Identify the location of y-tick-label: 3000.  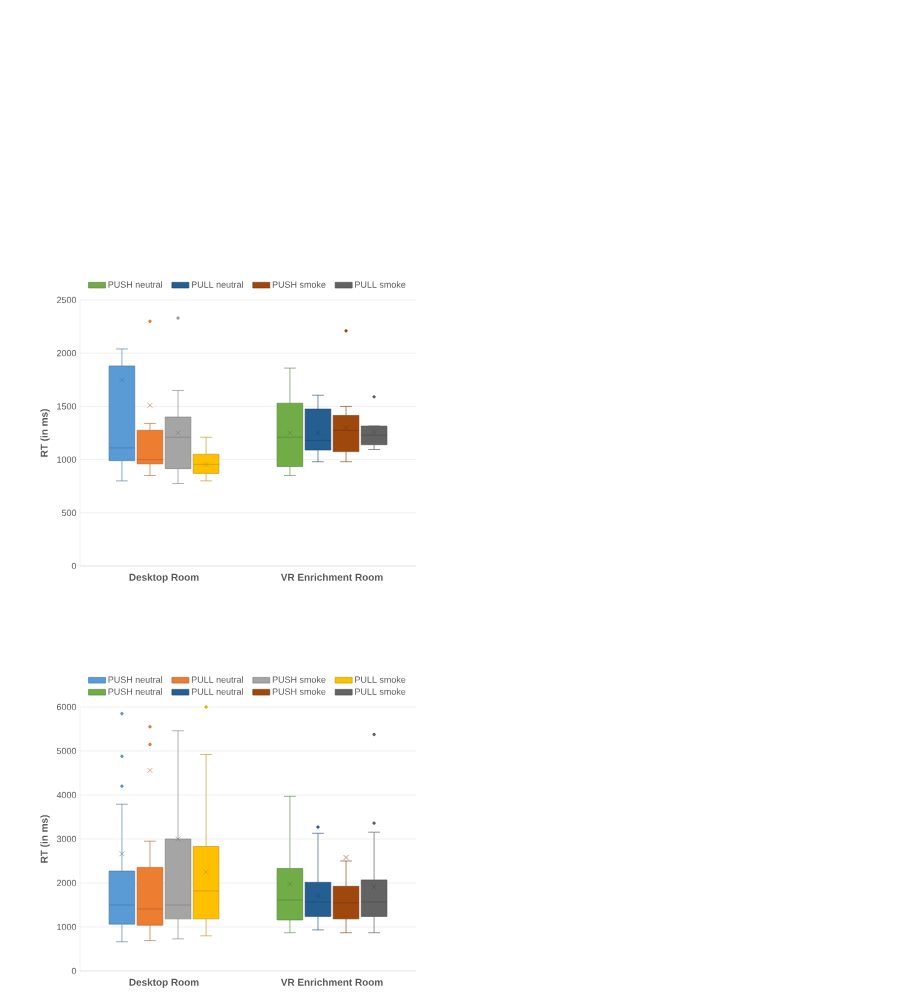
(66, 839).